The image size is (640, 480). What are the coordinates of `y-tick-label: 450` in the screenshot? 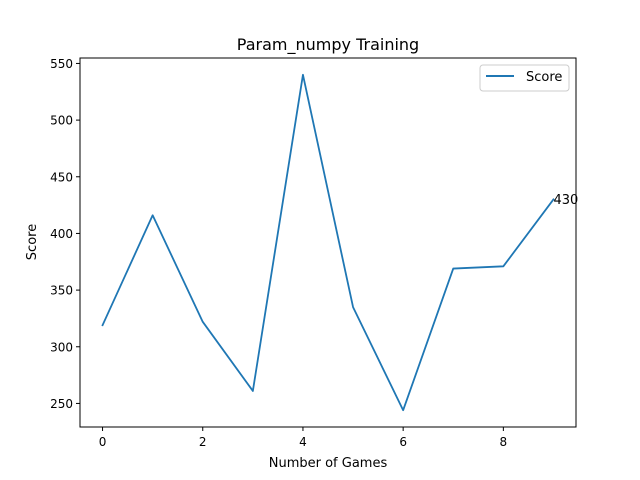 It's located at (61, 177).